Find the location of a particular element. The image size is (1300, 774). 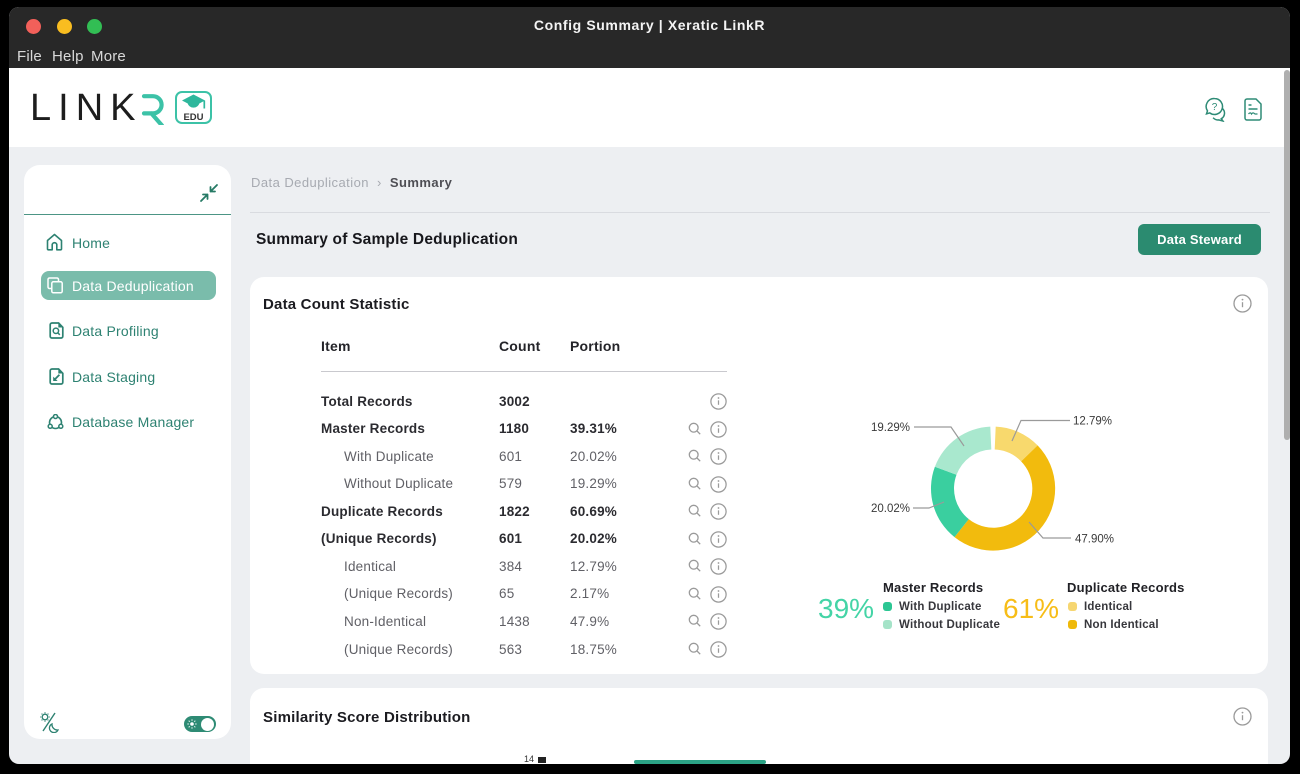

svg-text: 20.02% is located at coordinates (890, 509).